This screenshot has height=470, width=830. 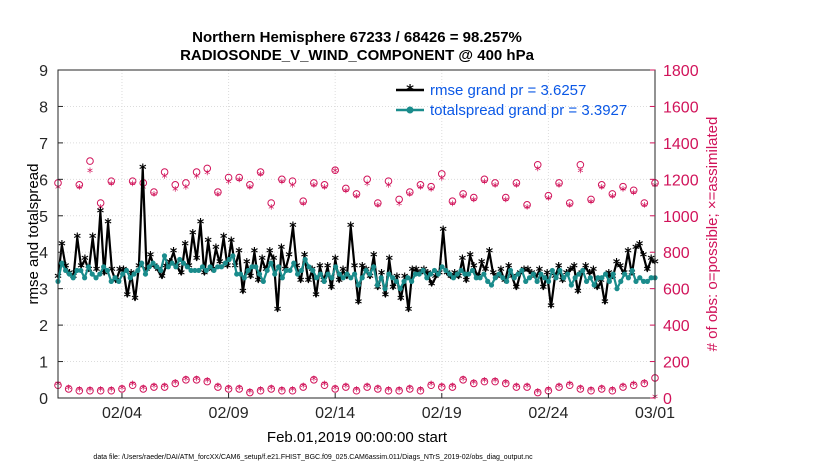 What do you see at coordinates (508, 90) in the screenshot?
I see `legend-rmse-label: rmse grand pr = 3.6257` at bounding box center [508, 90].